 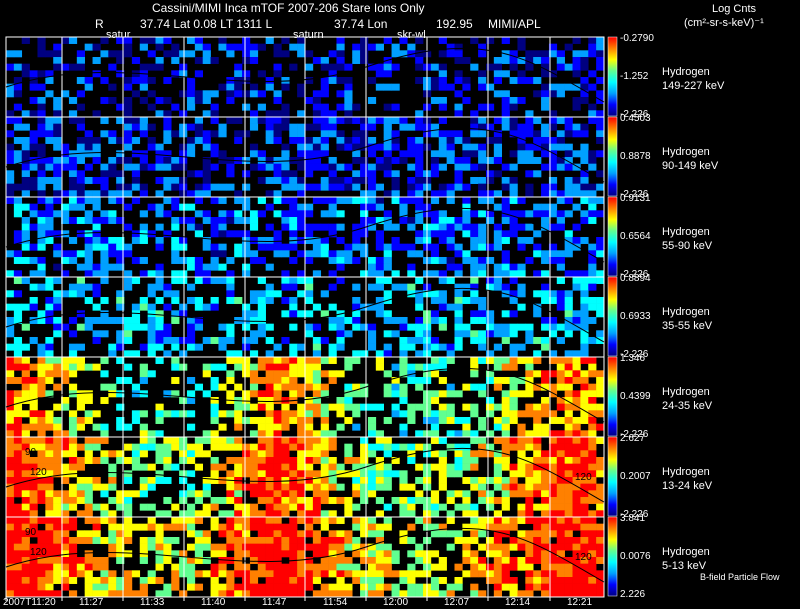 What do you see at coordinates (687, 246) in the screenshot?
I see `energy-range-label: 55-90 keV` at bounding box center [687, 246].